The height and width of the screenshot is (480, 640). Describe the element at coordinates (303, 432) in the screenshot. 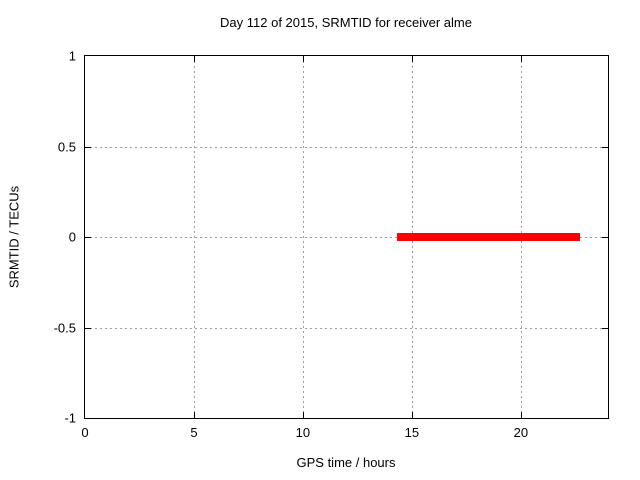

I see `x-tick-label: 10` at that location.